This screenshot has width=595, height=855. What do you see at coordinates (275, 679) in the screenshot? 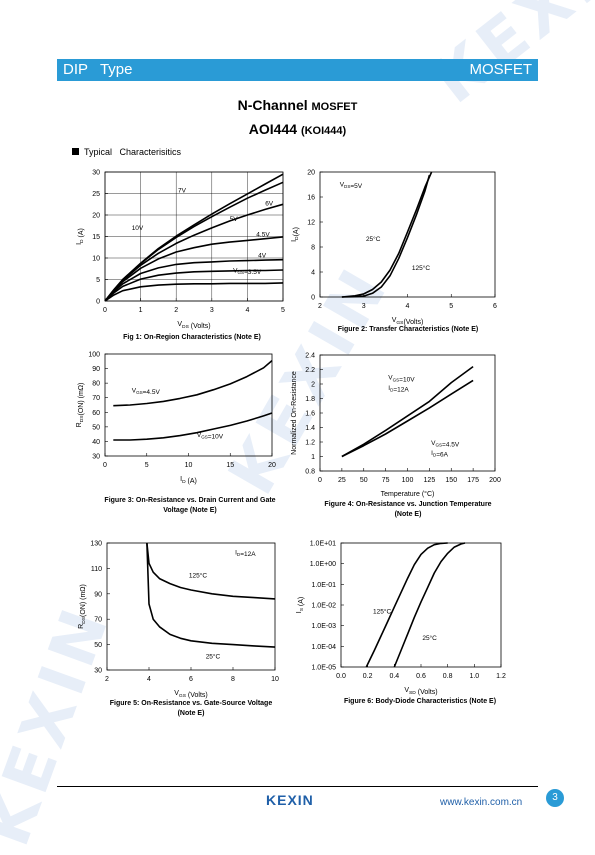
I see `x-tick-label: 10` at bounding box center [275, 679].